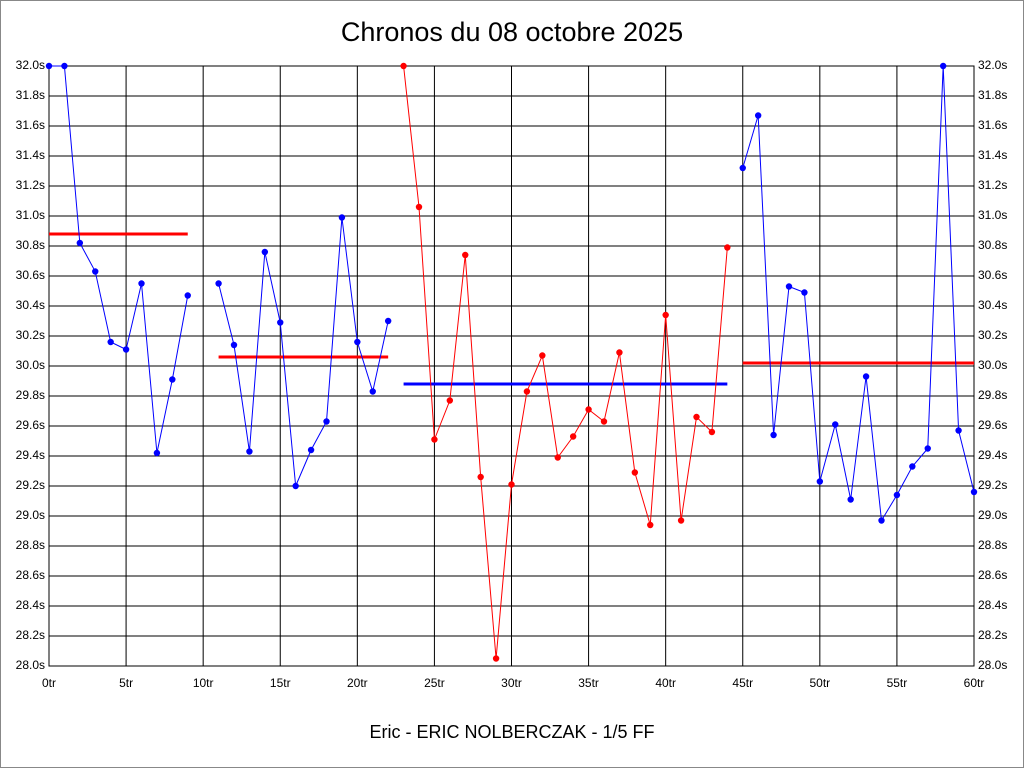  I want to click on y-tick-label-right: 30.0s, so click(992, 365).